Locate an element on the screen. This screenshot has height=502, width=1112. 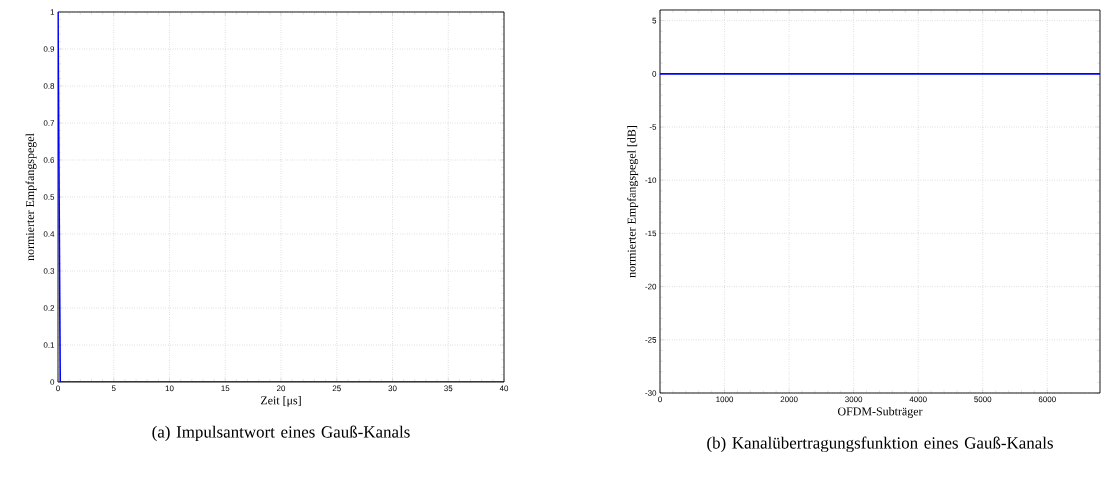
x-axis-title: Zeit [μs] is located at coordinates (280, 401).